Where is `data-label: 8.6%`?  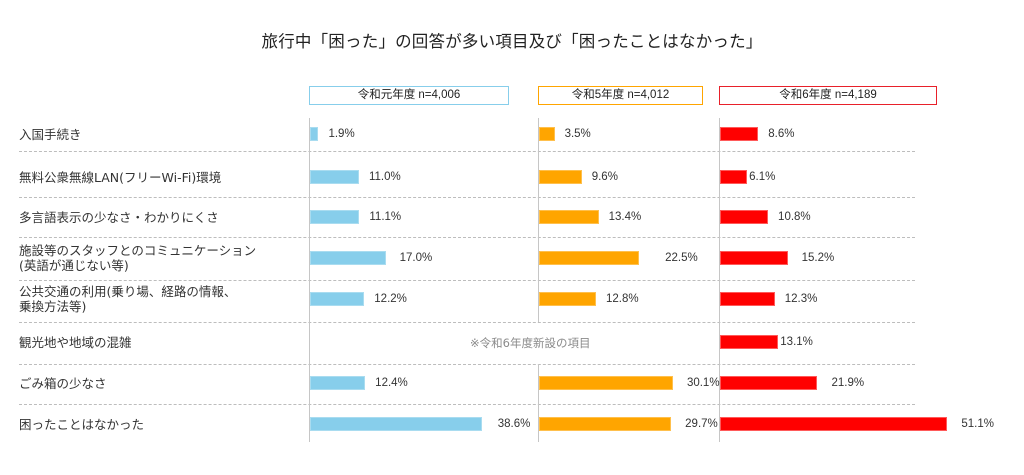
data-label: 8.6% is located at coordinates (781, 134).